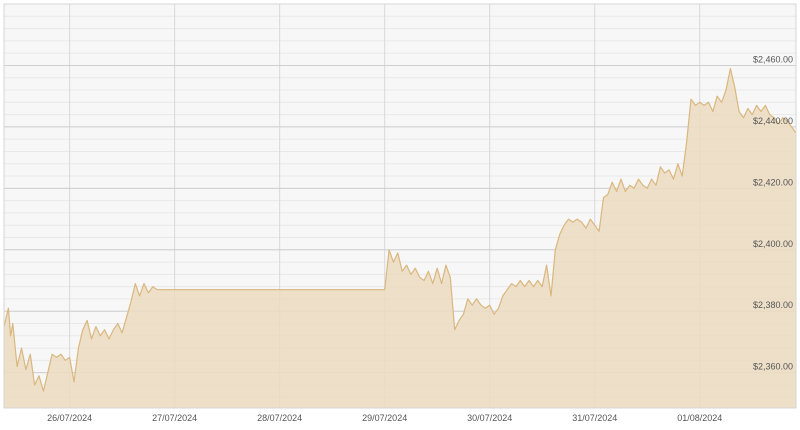  Describe the element at coordinates (174, 418) in the screenshot. I see `x-tick-label: 27/07/2024` at that location.